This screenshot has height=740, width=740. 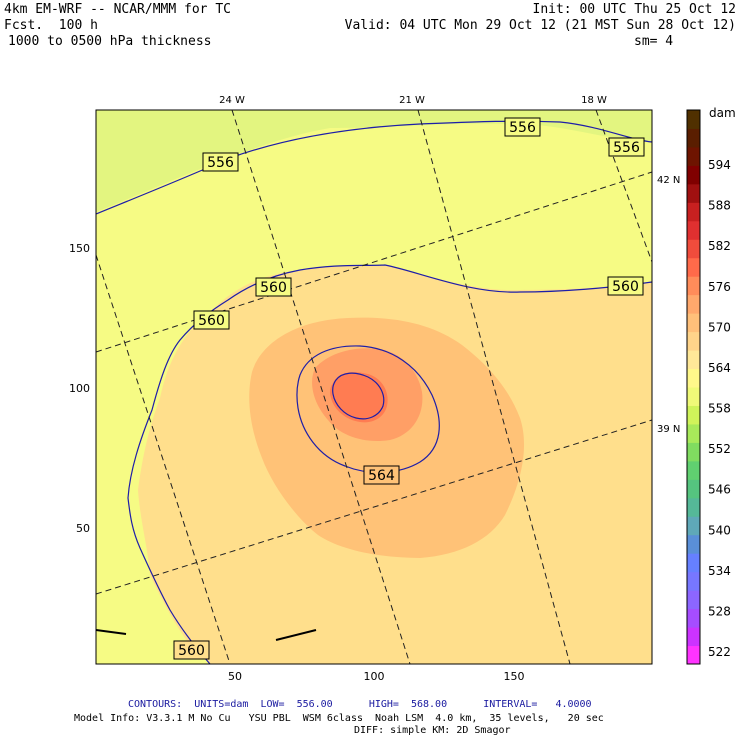 What do you see at coordinates (719, 287) in the screenshot?
I see `colorbar-label: 576` at bounding box center [719, 287].